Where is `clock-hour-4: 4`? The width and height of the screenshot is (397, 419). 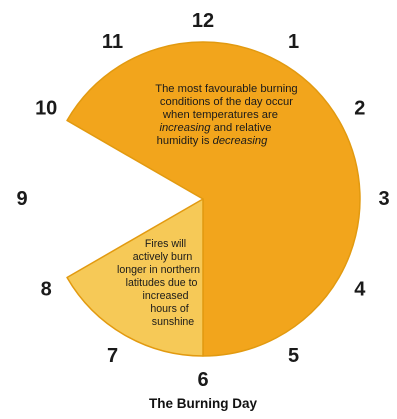 clock-hour-4: 4 is located at coordinates (360, 290).